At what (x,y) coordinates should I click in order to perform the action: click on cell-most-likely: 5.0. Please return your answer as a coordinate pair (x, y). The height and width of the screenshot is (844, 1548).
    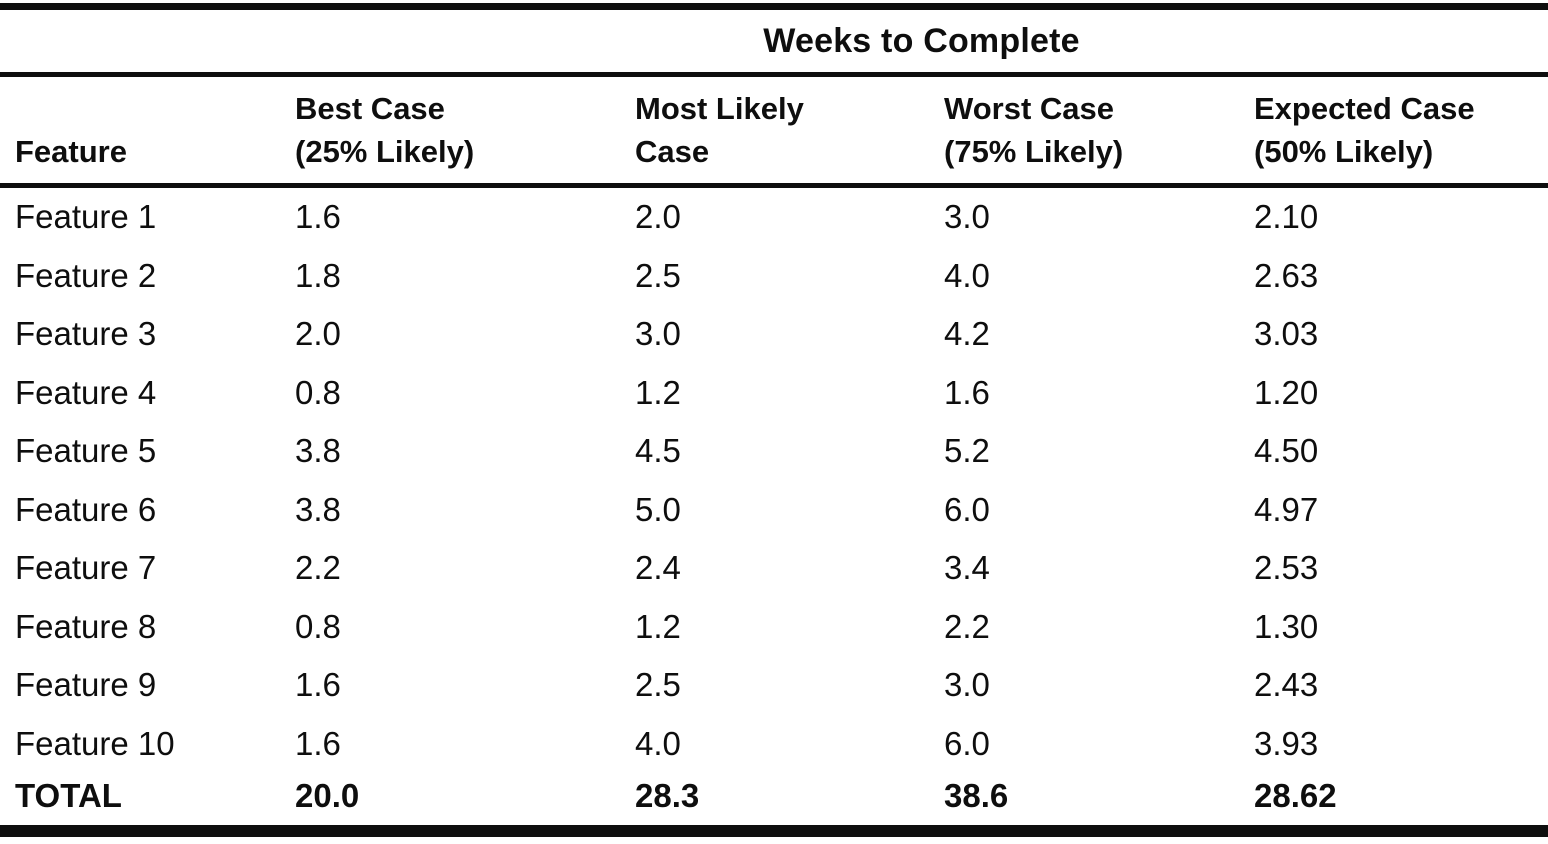
    Looking at the image, I should click on (658, 509).